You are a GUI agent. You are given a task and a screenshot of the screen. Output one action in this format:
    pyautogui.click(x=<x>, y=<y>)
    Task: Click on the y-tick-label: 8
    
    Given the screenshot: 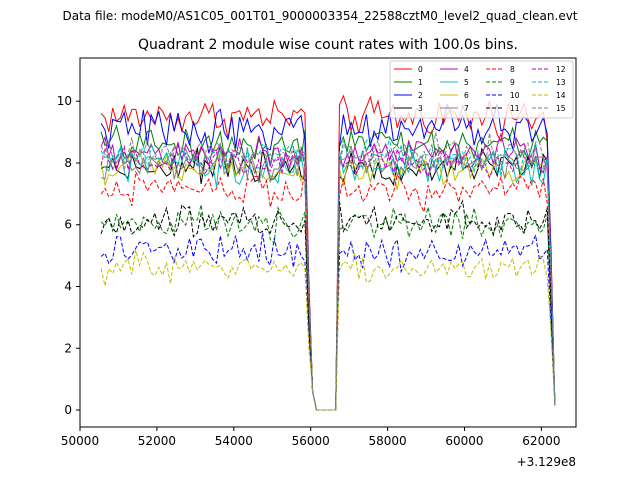 What is the action you would take?
    pyautogui.click(x=68, y=163)
    